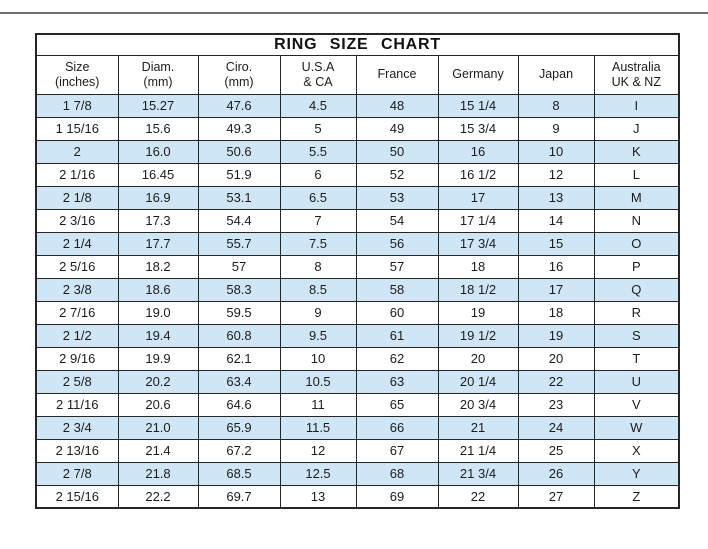  Describe the element at coordinates (636, 289) in the screenshot. I see `table-cell: Q` at that location.